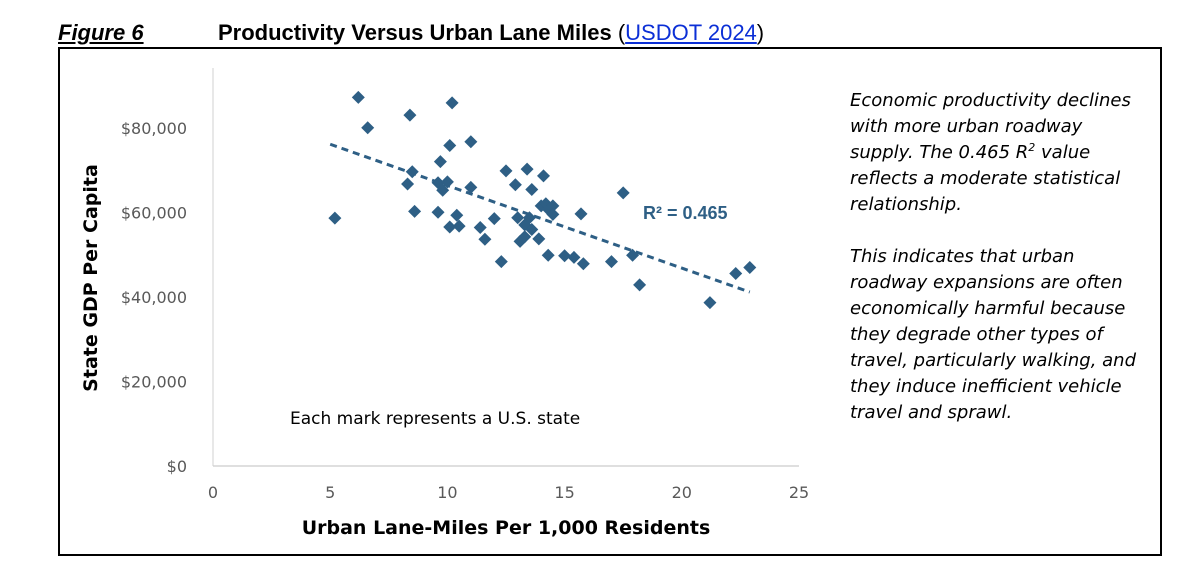 The image size is (1200, 578). What do you see at coordinates (91, 278) in the screenshot?
I see `y-axis-label: State GDP Per Capita` at bounding box center [91, 278].